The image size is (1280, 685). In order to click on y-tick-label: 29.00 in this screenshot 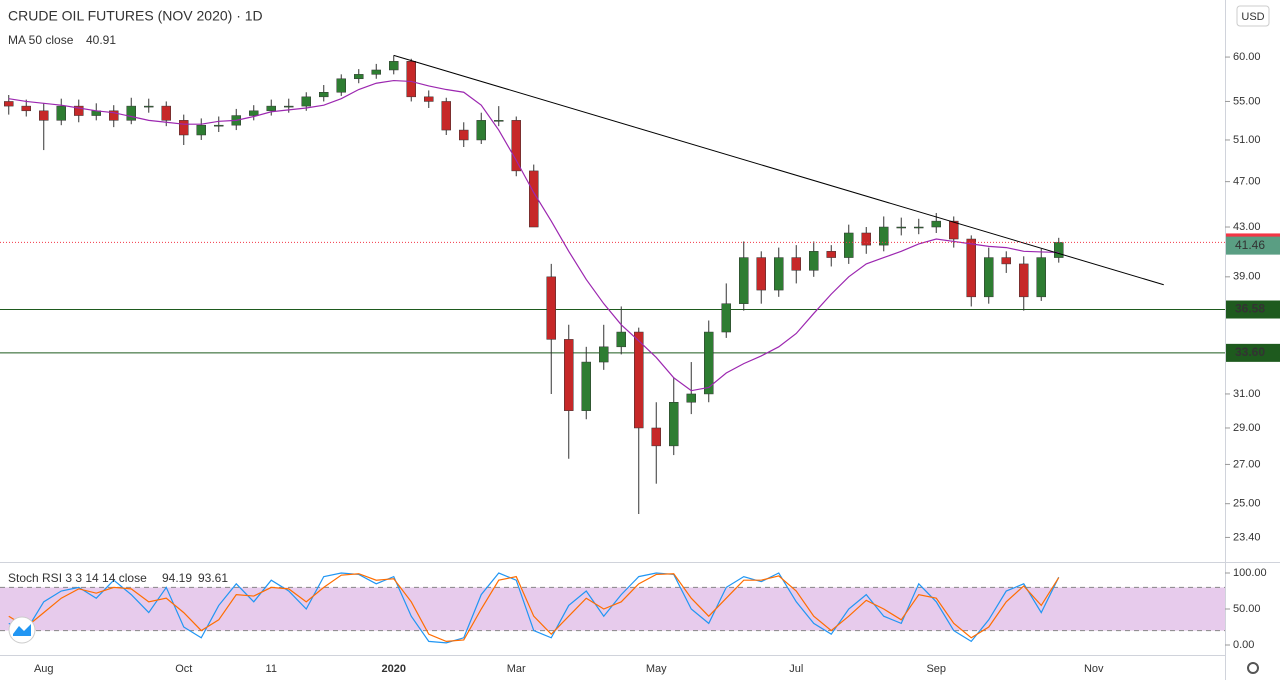, I will do `click(1247, 428)`.